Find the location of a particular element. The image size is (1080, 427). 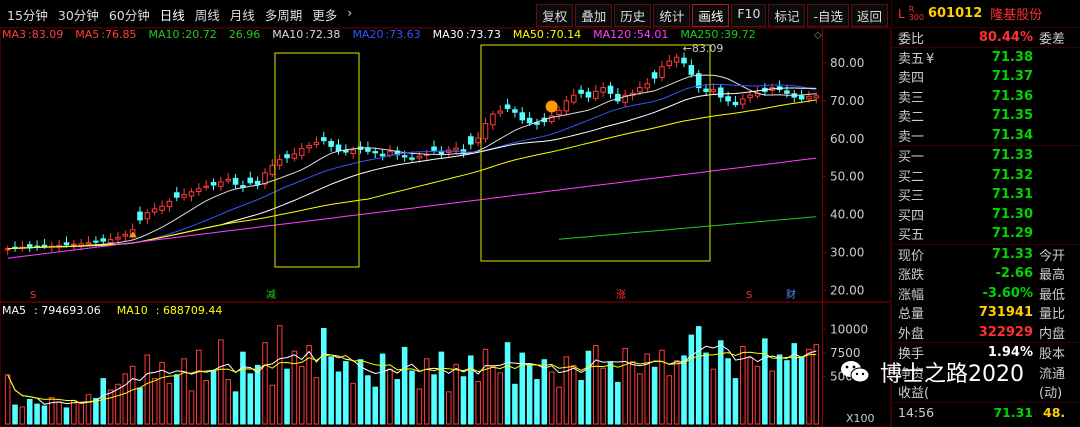

stat-value: 1.94% is located at coordinates (1010, 353).